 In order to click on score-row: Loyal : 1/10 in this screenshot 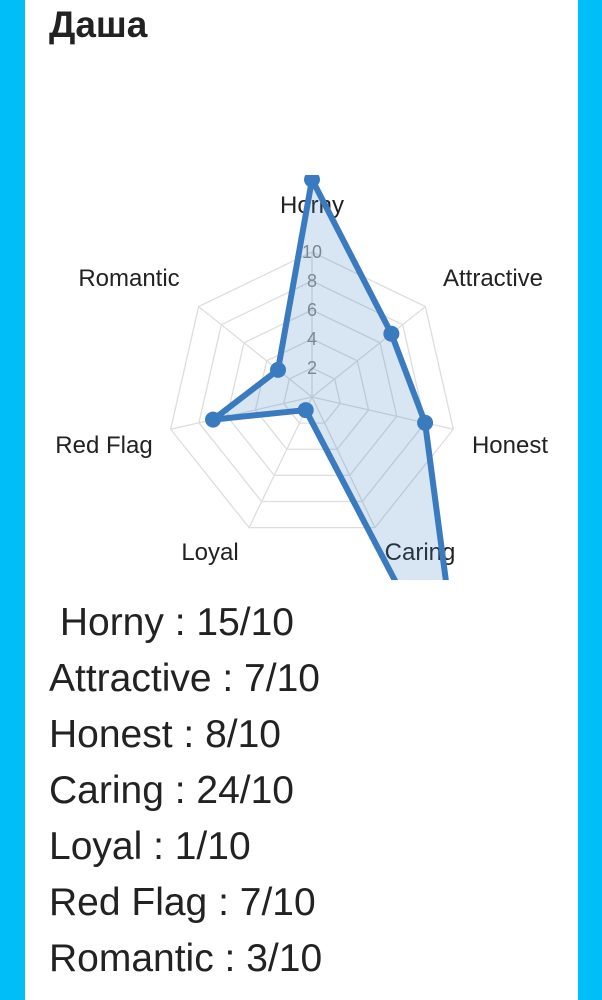, I will do `click(150, 846)`.